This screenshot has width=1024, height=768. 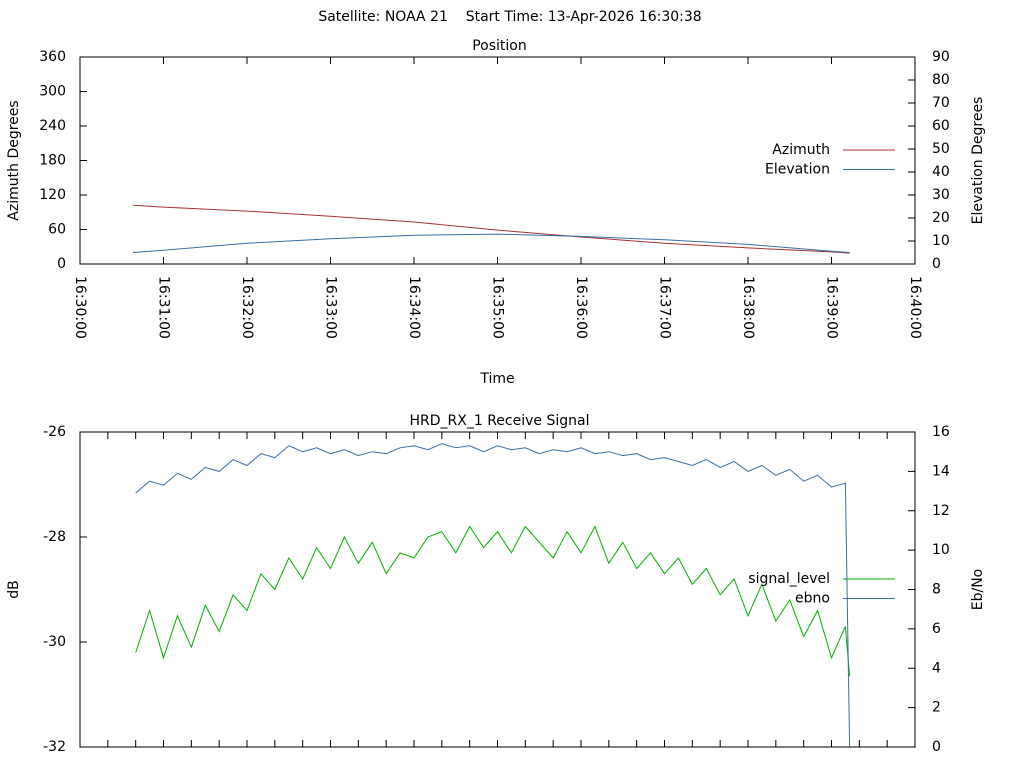 What do you see at coordinates (978, 590) in the screenshot?
I see `y2-axis-label: Eb/No` at bounding box center [978, 590].